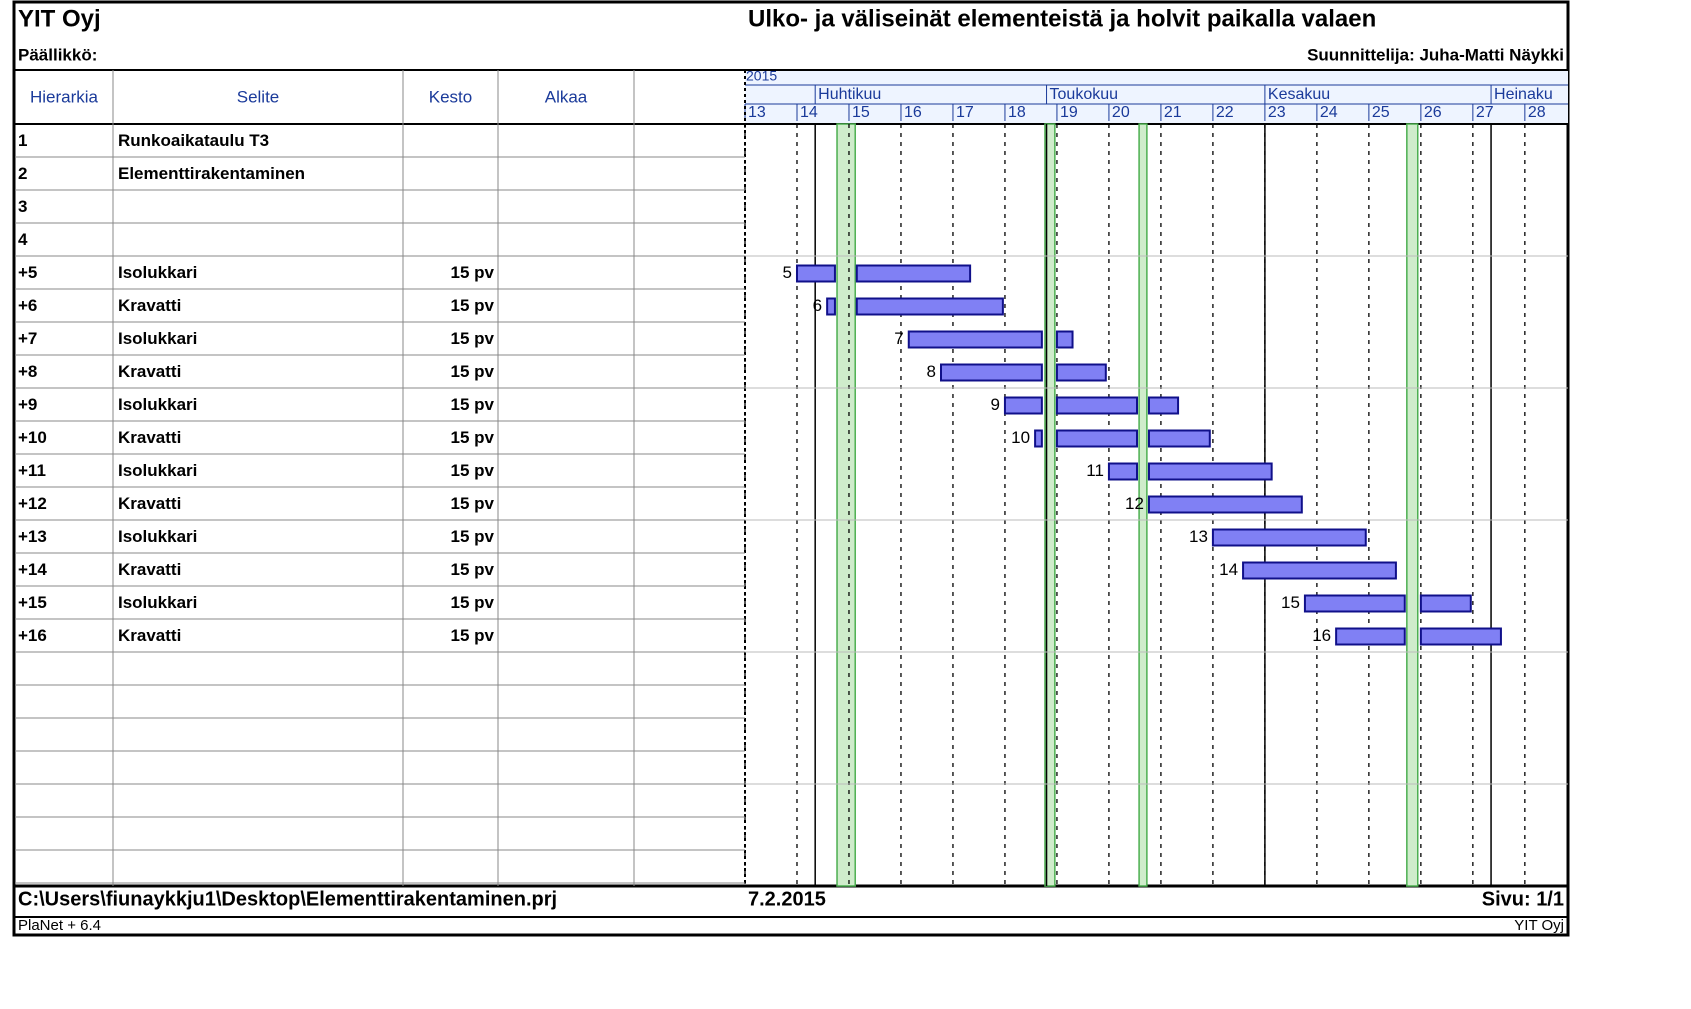 Image resolution: width=1691 pixels, height=1009 pixels. I want to click on bar-label: 7, so click(898, 338).